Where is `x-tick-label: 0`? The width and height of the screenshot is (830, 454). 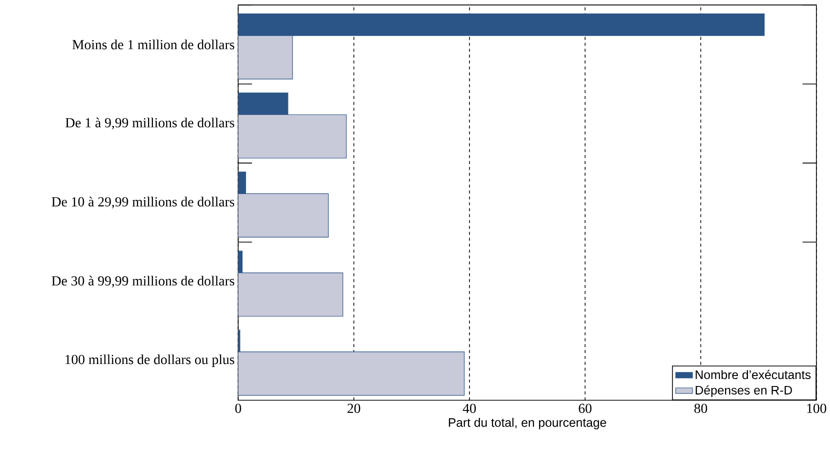 x-tick-label: 0 is located at coordinates (238, 409).